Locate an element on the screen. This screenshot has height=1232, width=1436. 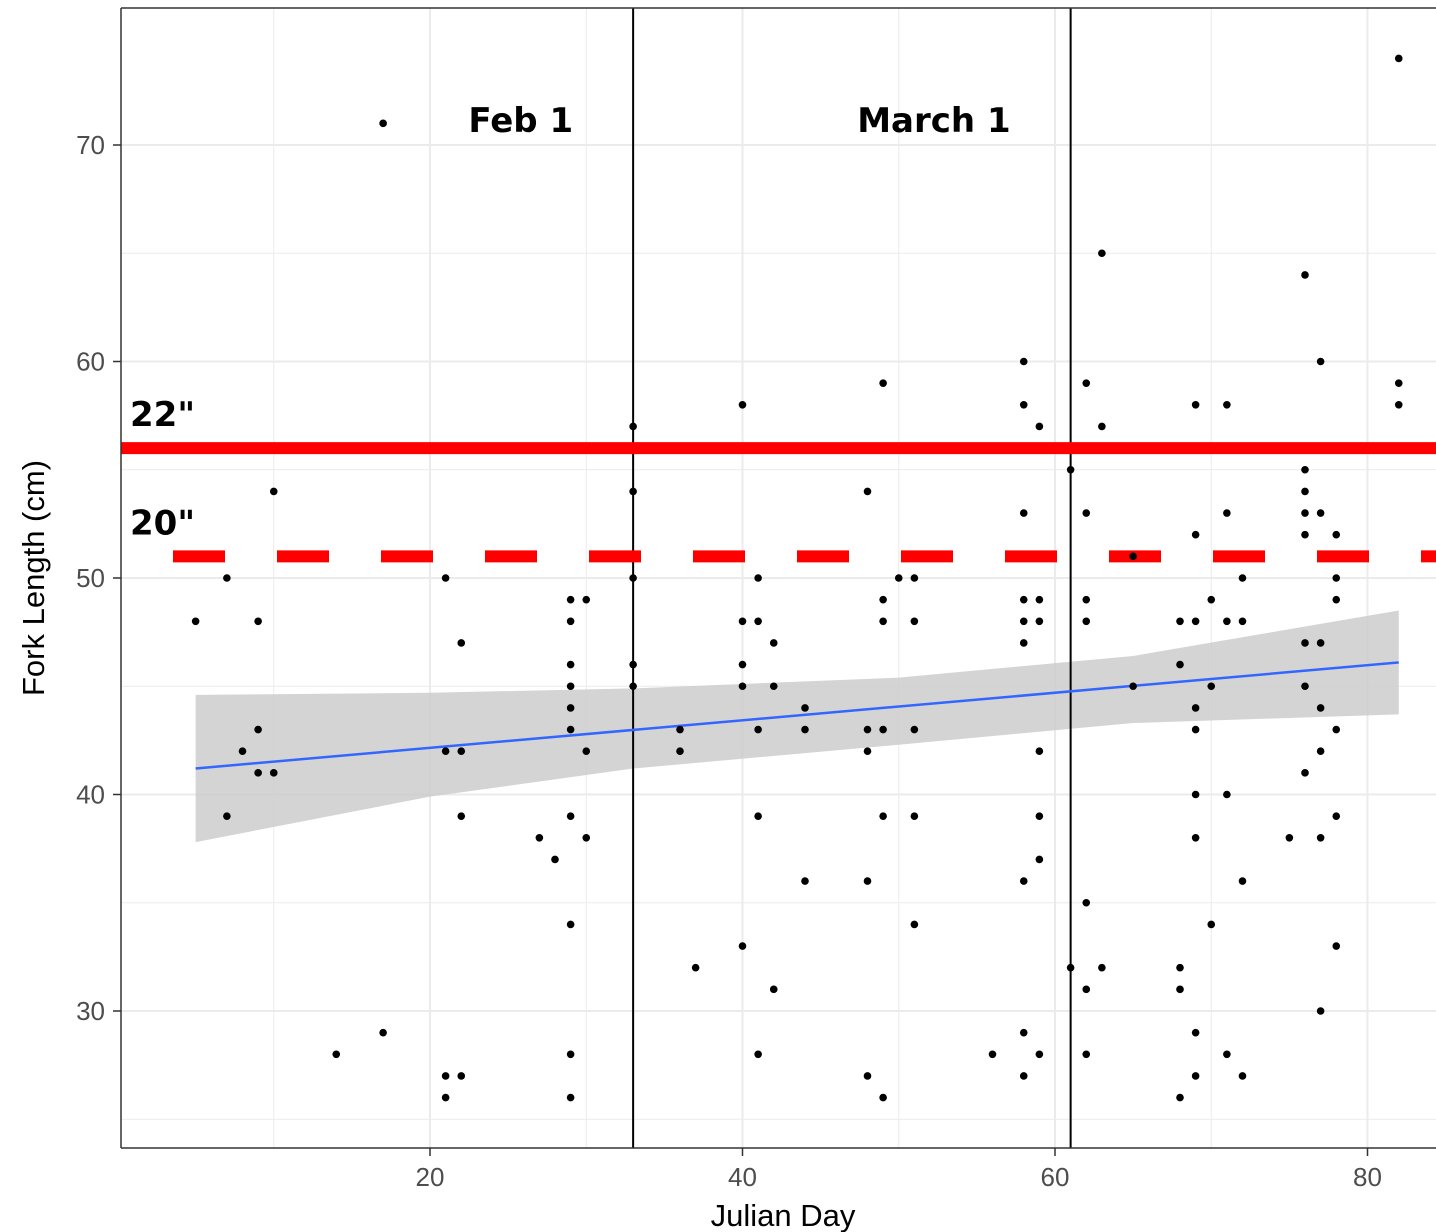
vertical-line-label: March 1 is located at coordinates (933, 121).